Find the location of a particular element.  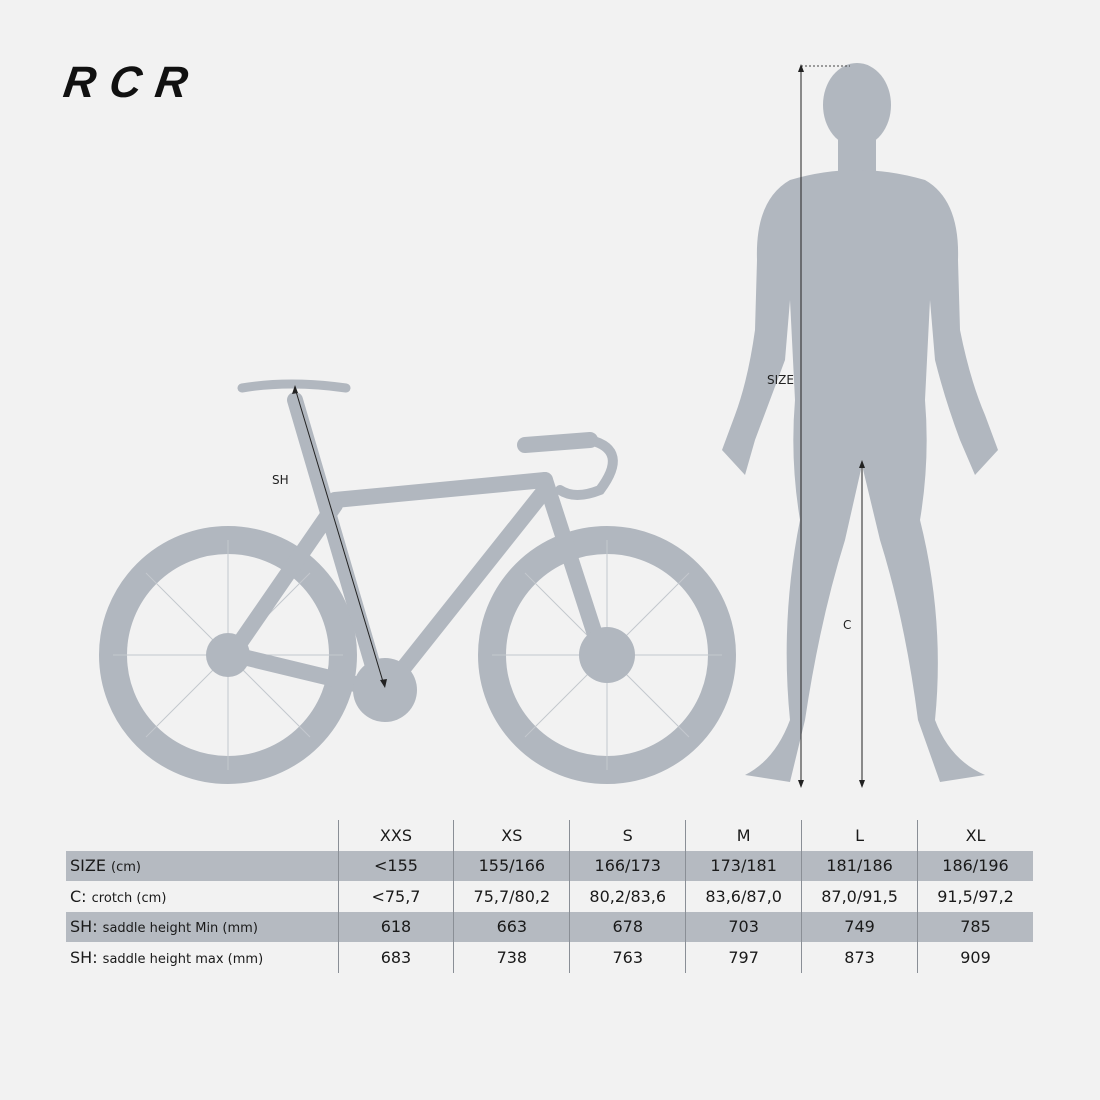

cell: 738 is located at coordinates (511, 957).